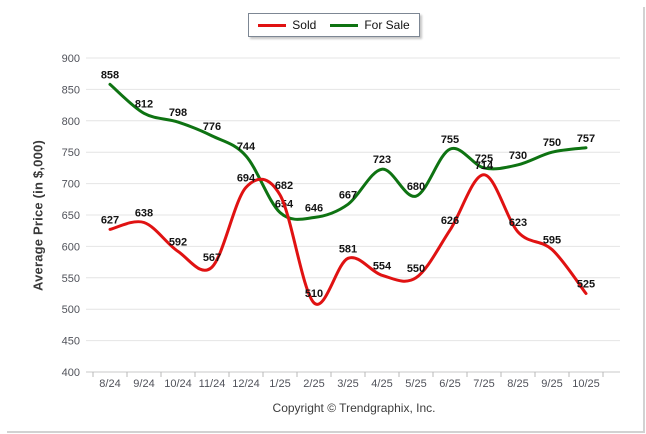 Image resolution: width=646 pixels, height=434 pixels. I want to click on data-label: 680, so click(416, 187).